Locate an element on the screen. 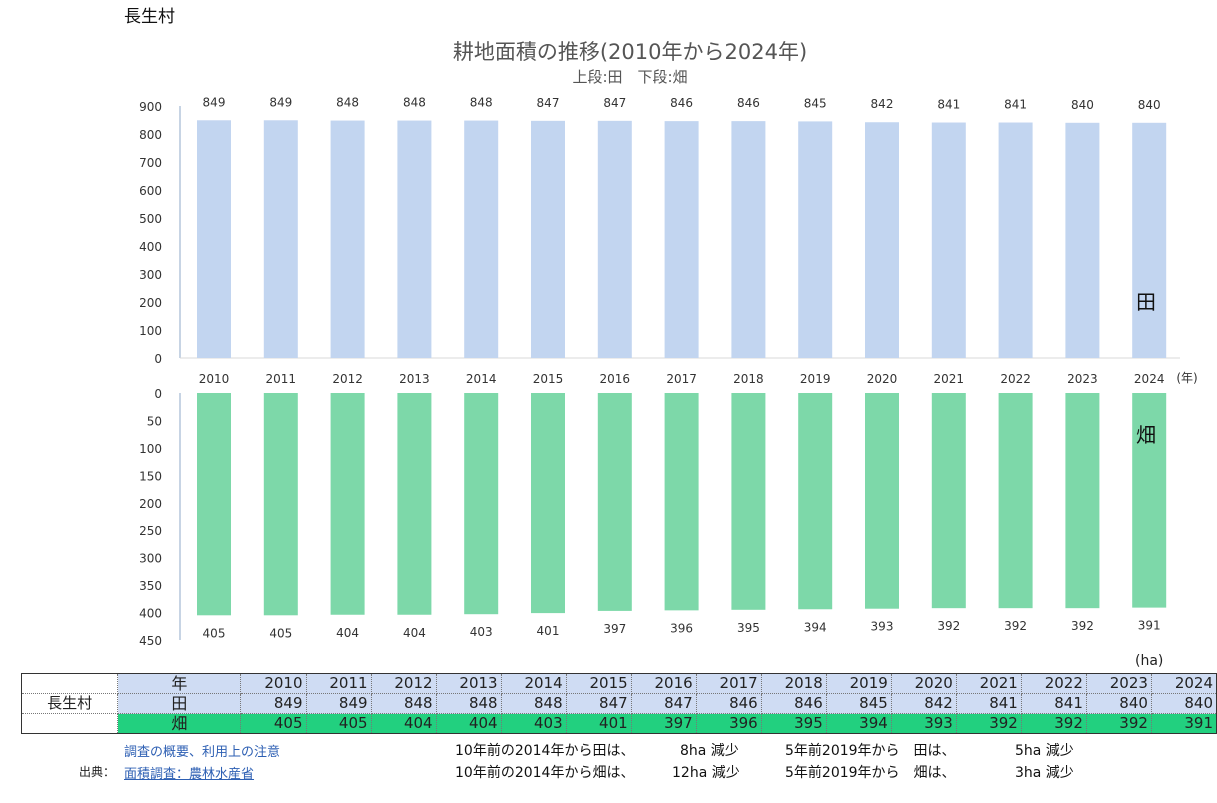 The height and width of the screenshot is (803, 1217). x-tick-label-2015: 2015 is located at coordinates (548, 379).